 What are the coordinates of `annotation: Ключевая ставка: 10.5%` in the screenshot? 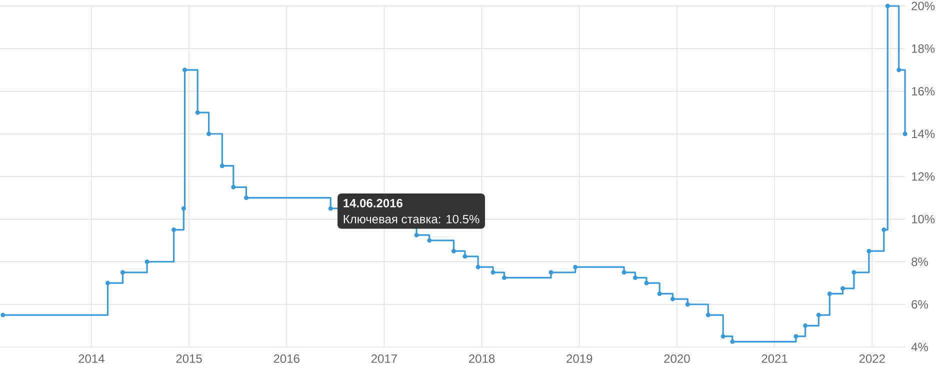 It's located at (412, 219).